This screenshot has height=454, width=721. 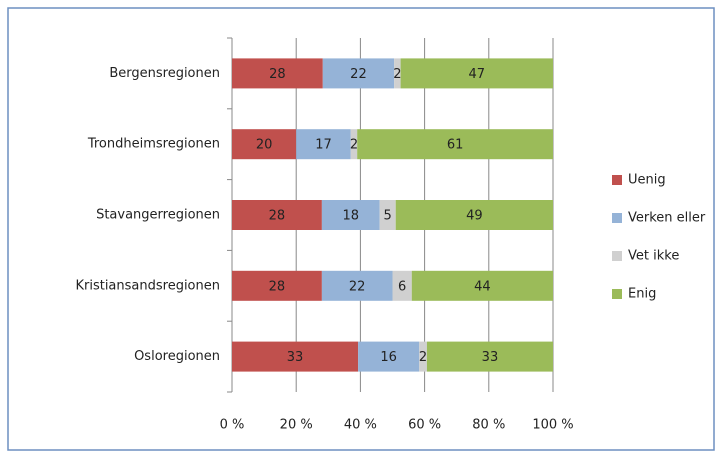 What do you see at coordinates (360, 425) in the screenshot?
I see `x-tick-label: 40 %` at bounding box center [360, 425].